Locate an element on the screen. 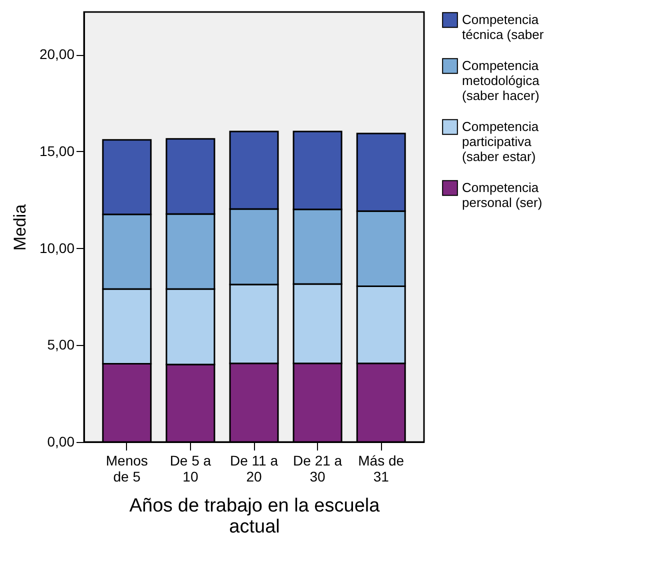 The width and height of the screenshot is (657, 563). x-axis-title: Años de trabajo en la escuela actual is located at coordinates (254, 517).